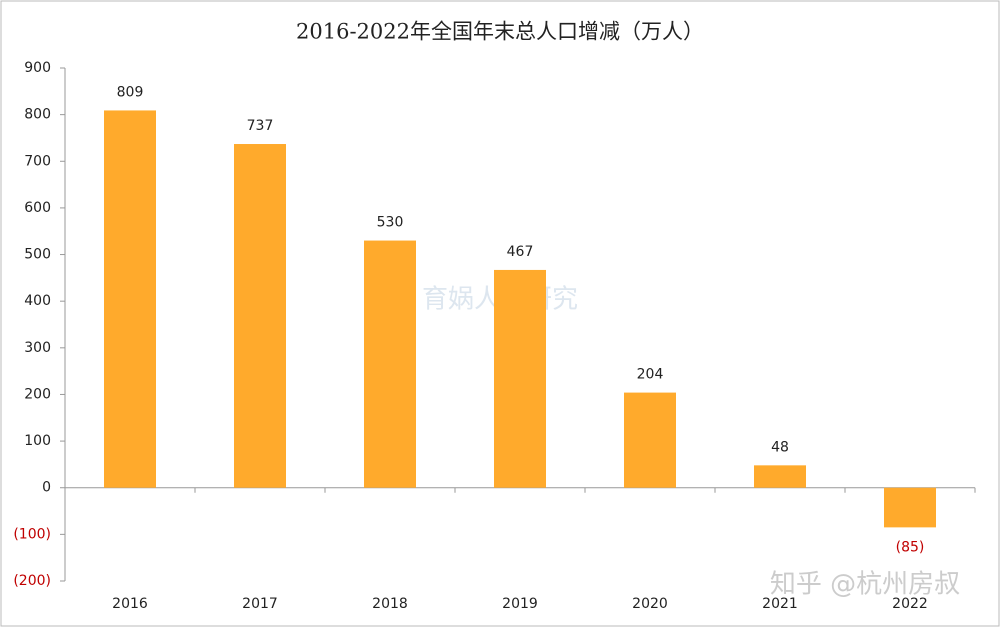 The height and width of the screenshot is (627, 1000). Describe the element at coordinates (650, 375) in the screenshot. I see `value-label: 204` at that location.